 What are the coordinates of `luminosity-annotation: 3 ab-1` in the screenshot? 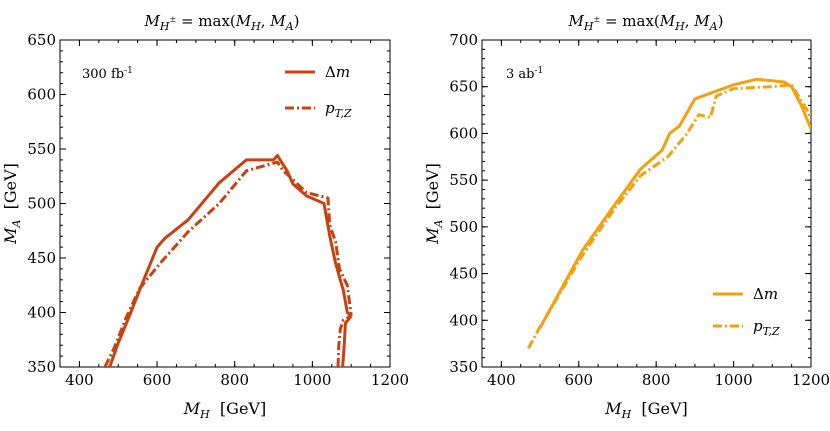 It's located at (524, 74).